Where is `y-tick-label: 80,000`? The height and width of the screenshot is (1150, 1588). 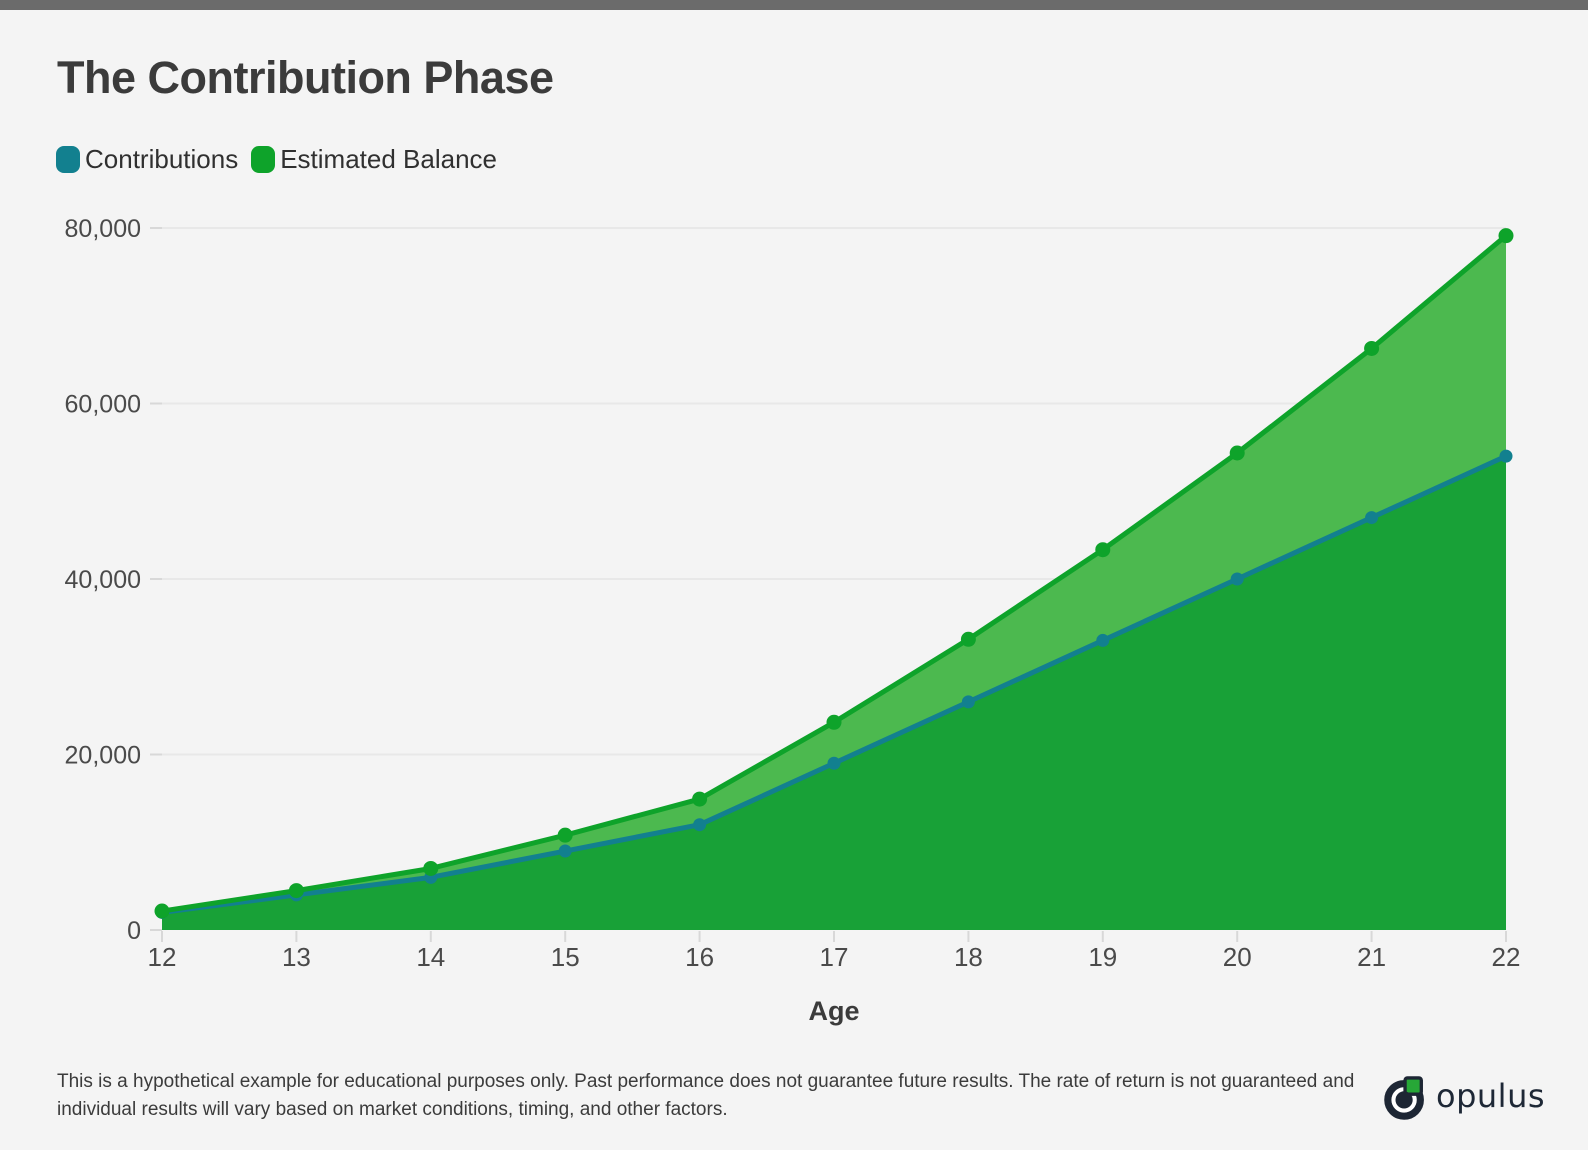
y-tick-label: 80,000 is located at coordinates (103, 229).